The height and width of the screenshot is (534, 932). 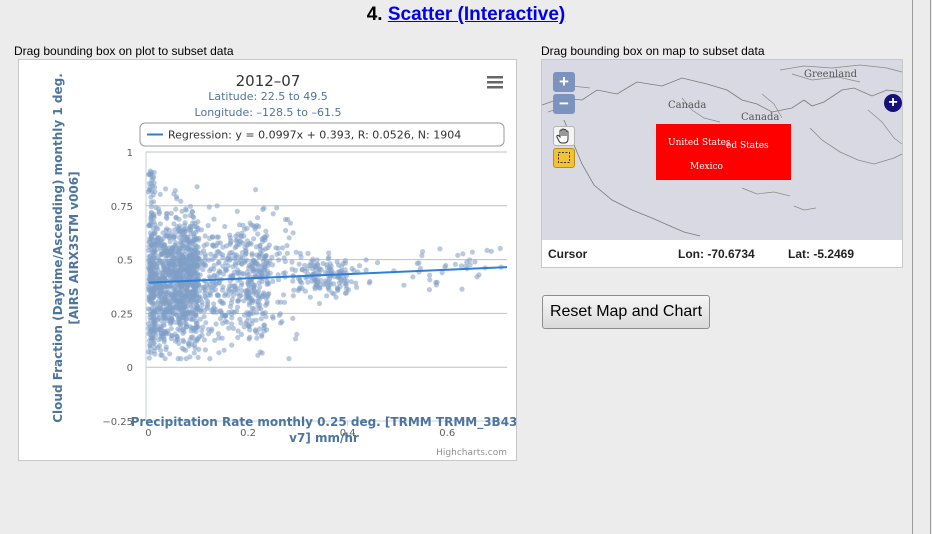 I want to click on map-label-canada: Canada, so click(x=687, y=105).